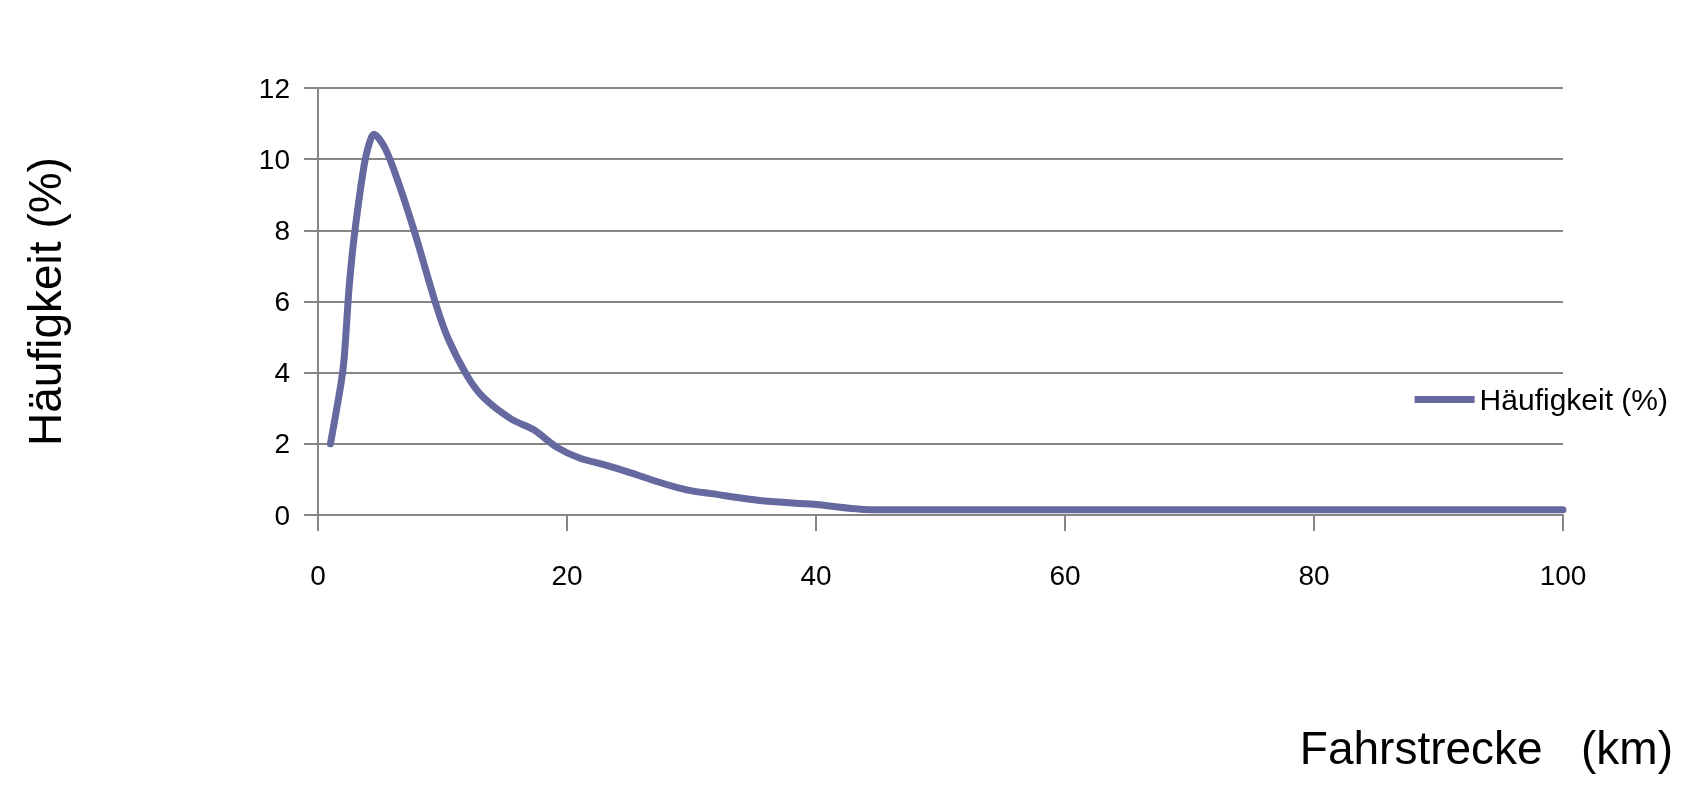 This screenshot has height=799, width=1689. Describe the element at coordinates (1486, 748) in the screenshot. I see `x-axis-title: Fahrstrecke (km)` at that location.